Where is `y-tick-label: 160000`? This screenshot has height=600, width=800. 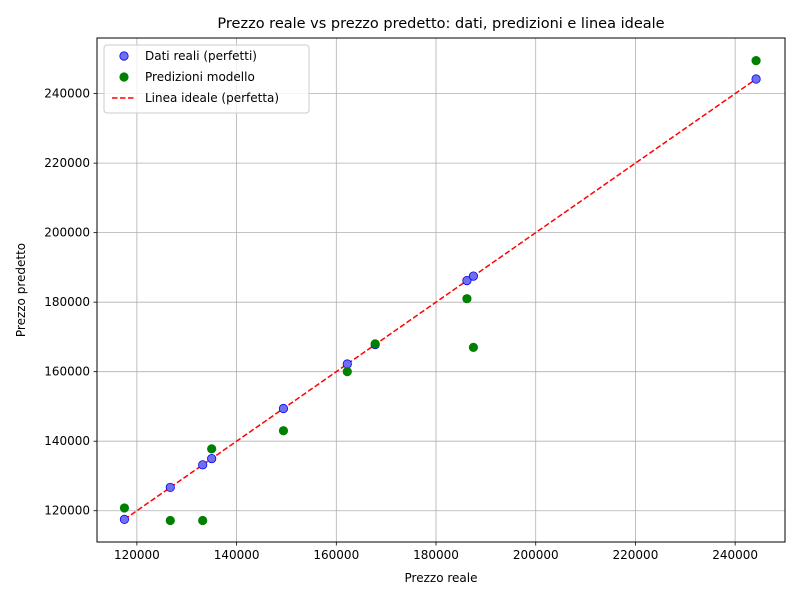
y-tick-label: 160000 is located at coordinates (67, 372).